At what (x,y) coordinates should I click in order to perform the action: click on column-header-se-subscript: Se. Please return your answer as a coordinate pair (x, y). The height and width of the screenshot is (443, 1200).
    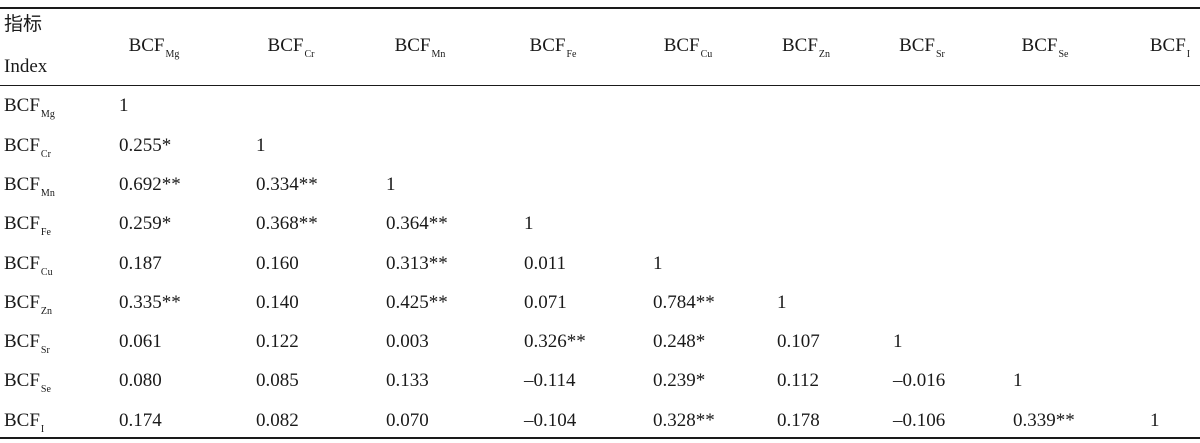
    Looking at the image, I should click on (1063, 54).